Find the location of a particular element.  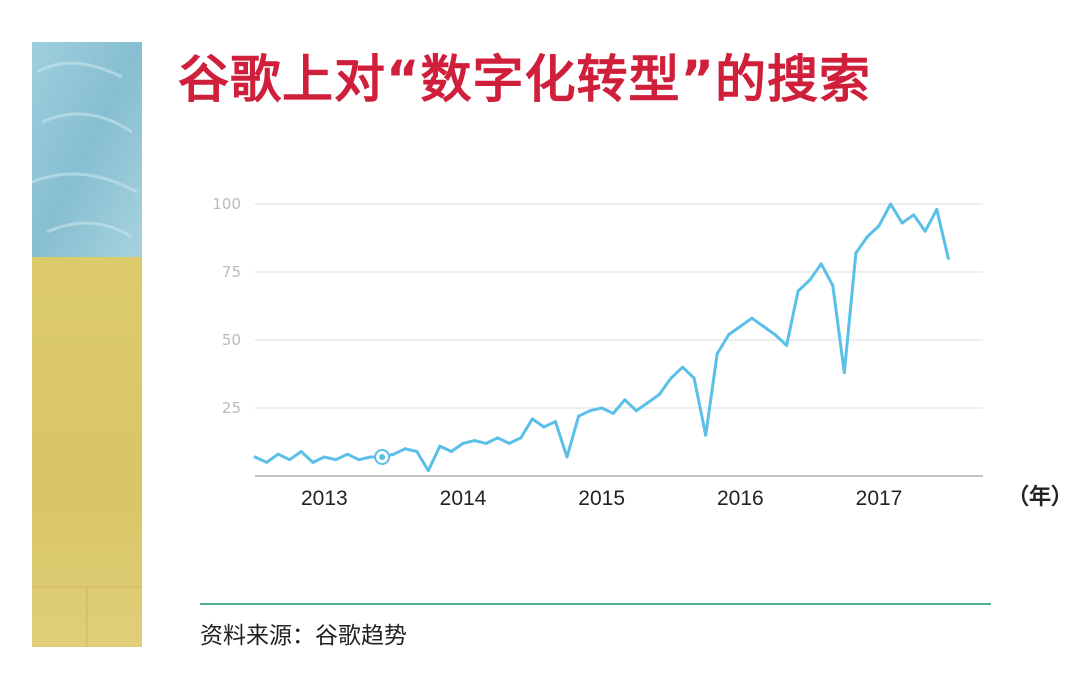

x-tick-label: 2014 is located at coordinates (463, 498).